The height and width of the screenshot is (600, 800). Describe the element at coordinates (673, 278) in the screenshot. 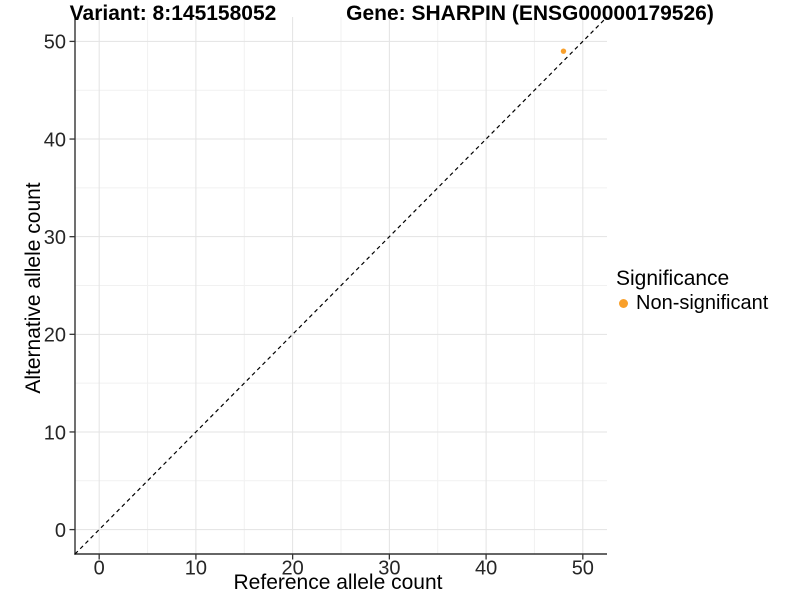

I see `legend-title: Significance` at that location.